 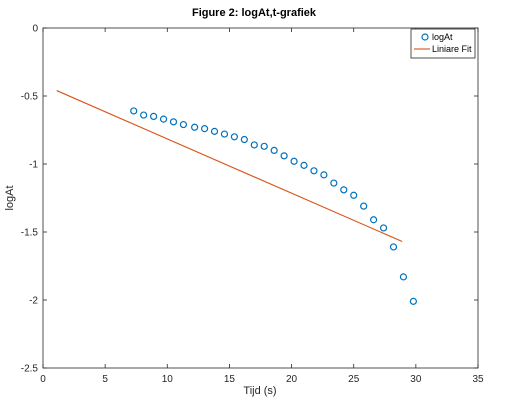 I want to click on y-tick-label: -1.5, so click(x=30, y=233).